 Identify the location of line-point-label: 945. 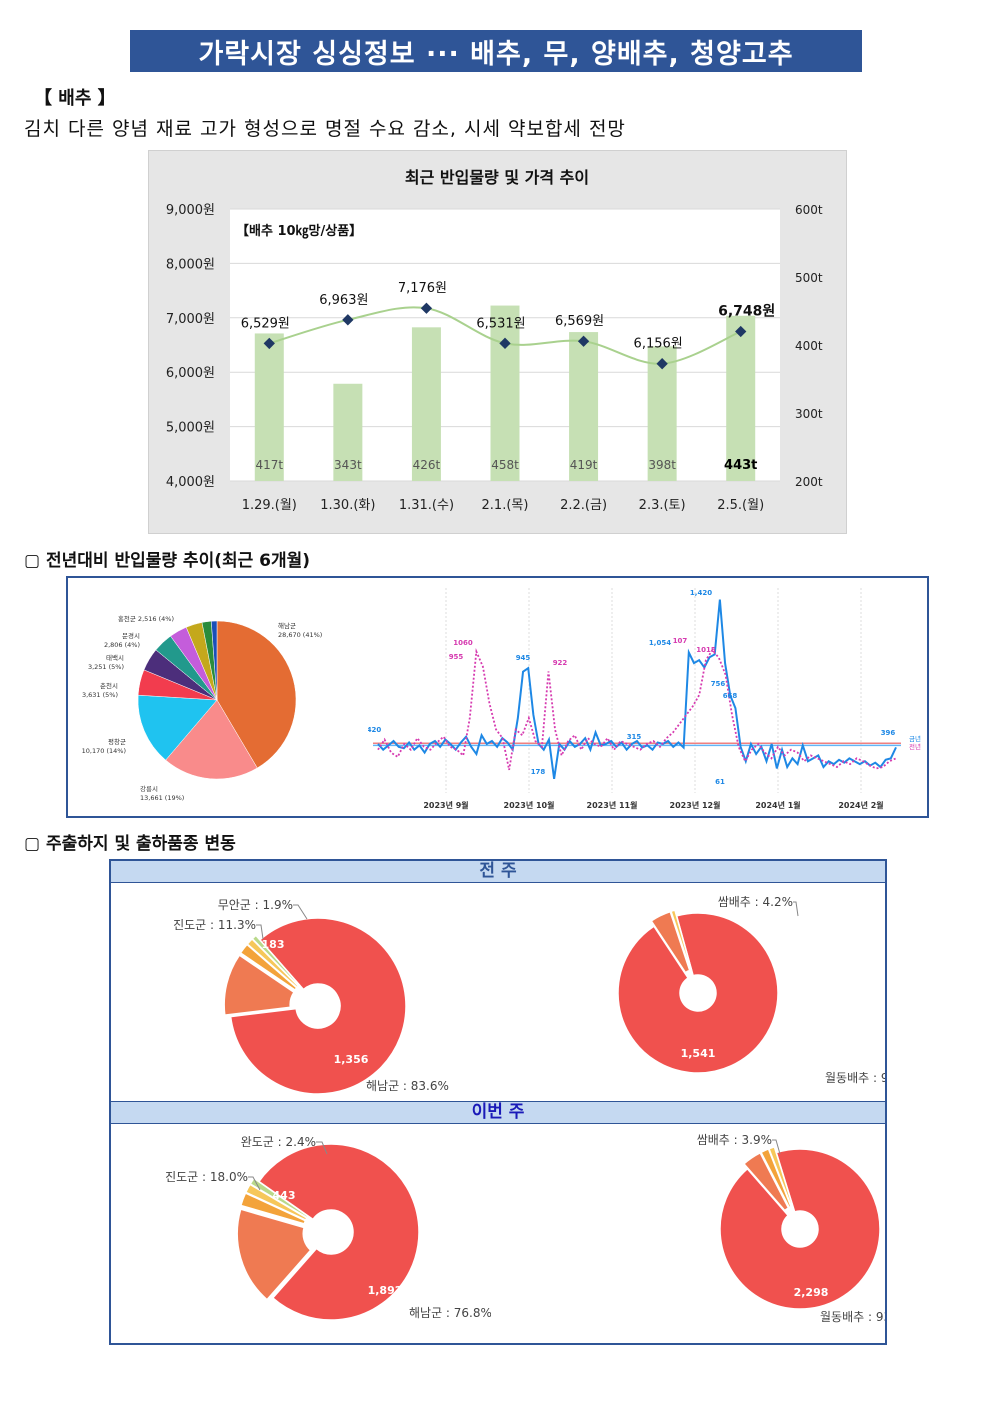
(523, 658).